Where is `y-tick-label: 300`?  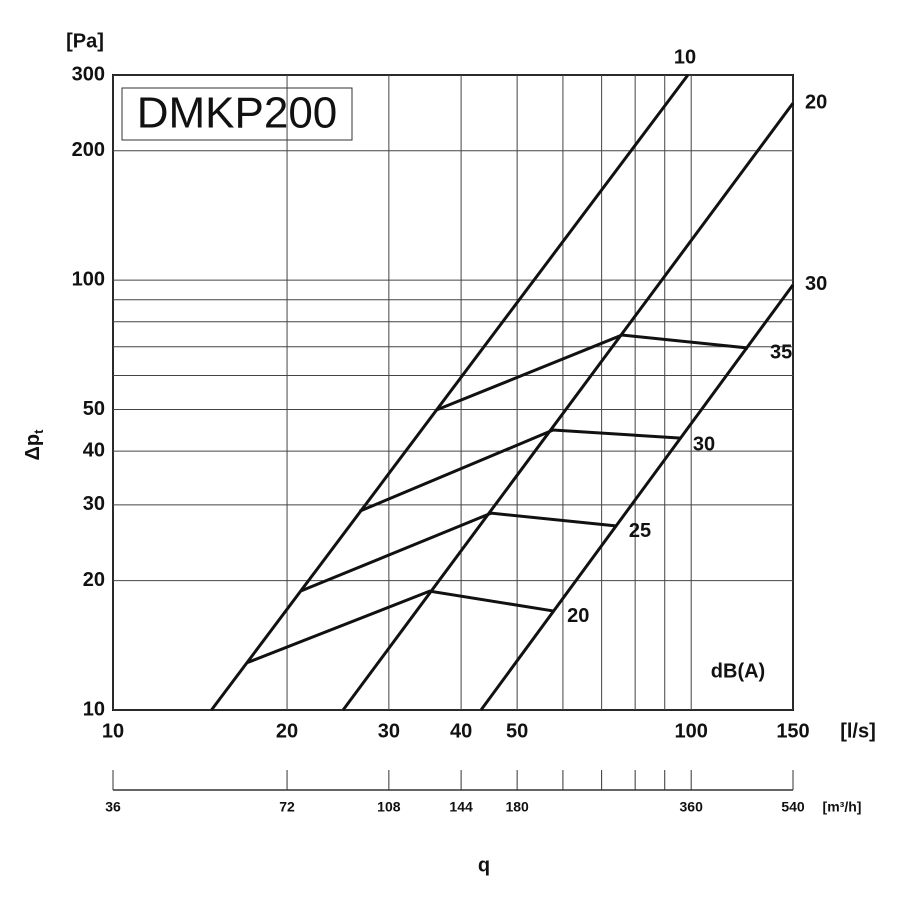
y-tick-label: 300 is located at coordinates (88, 74).